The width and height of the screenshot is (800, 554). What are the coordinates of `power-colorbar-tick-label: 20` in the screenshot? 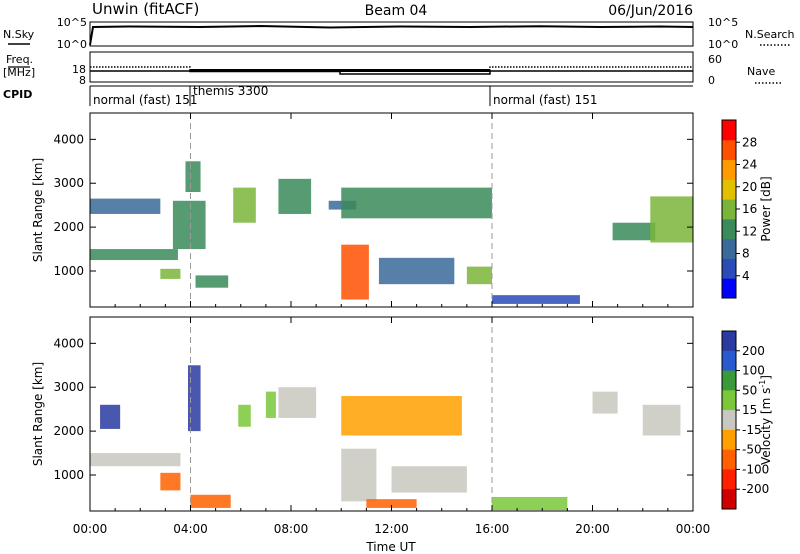 It's located at (749, 187).